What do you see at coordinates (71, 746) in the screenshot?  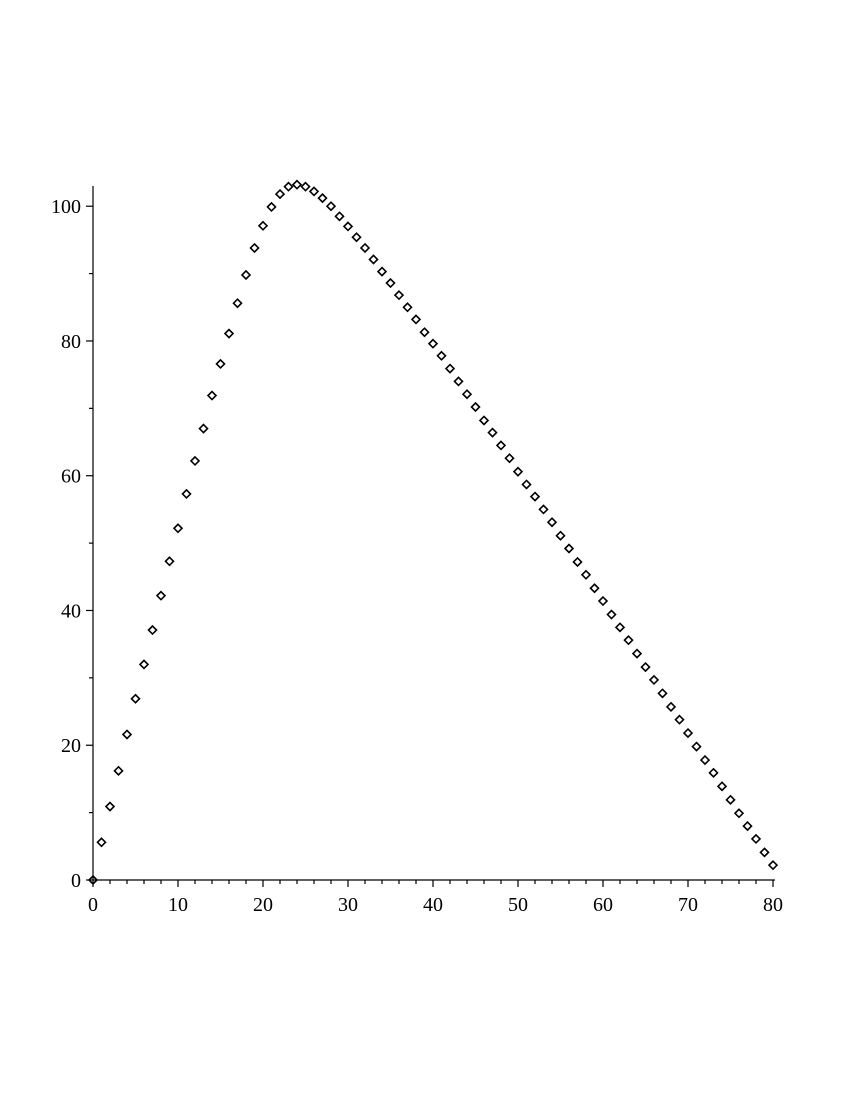 I see `y-tick-label: 20` at bounding box center [71, 746].